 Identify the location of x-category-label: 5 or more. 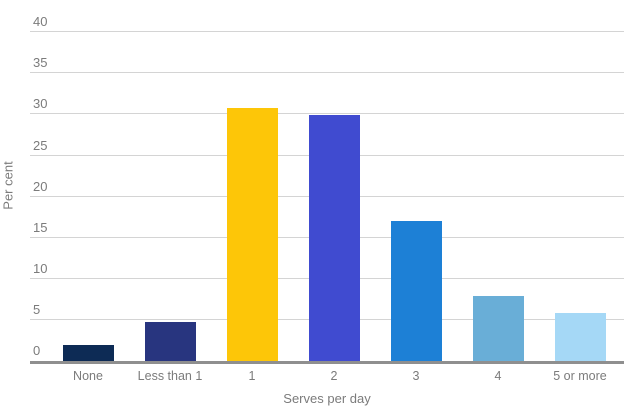
(580, 376).